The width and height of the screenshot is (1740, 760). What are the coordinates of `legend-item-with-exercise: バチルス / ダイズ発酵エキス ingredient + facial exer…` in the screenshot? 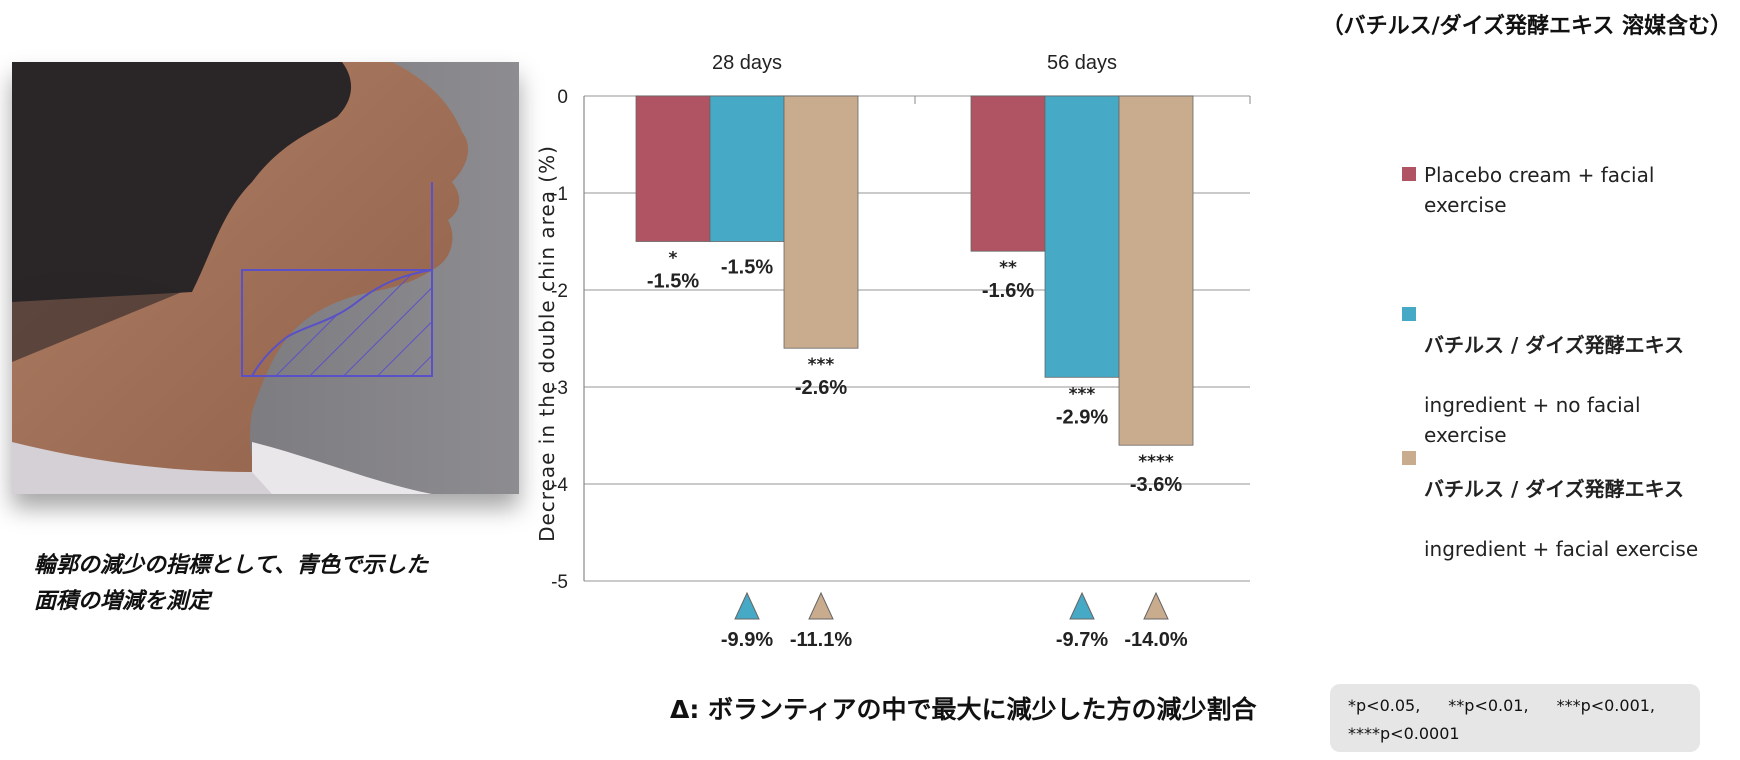 It's located at (1550, 504).